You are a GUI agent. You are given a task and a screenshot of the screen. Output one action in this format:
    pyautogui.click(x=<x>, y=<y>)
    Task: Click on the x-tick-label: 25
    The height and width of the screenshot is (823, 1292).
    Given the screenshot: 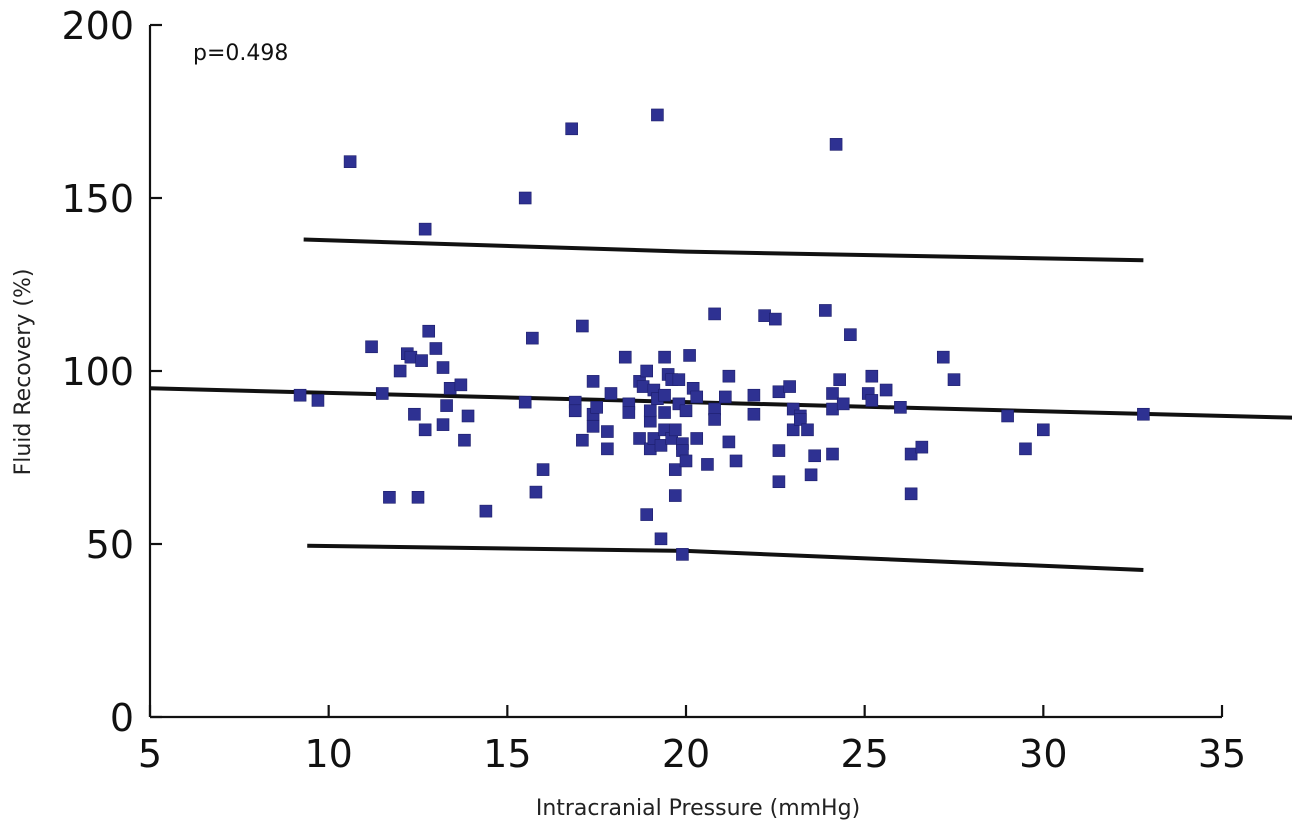 What is the action you would take?
    pyautogui.click(x=864, y=754)
    